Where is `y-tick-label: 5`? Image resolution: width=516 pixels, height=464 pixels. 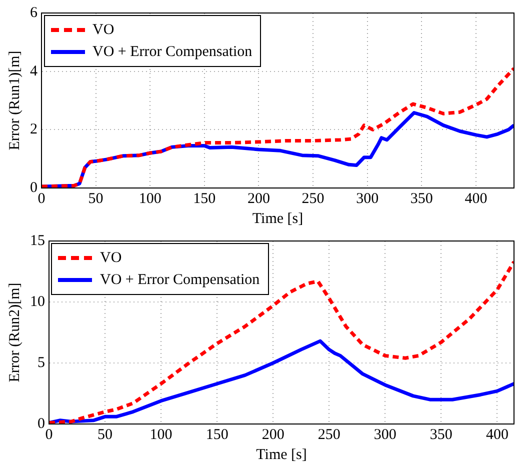
y-tick-label: 5 is located at coordinates (41, 362).